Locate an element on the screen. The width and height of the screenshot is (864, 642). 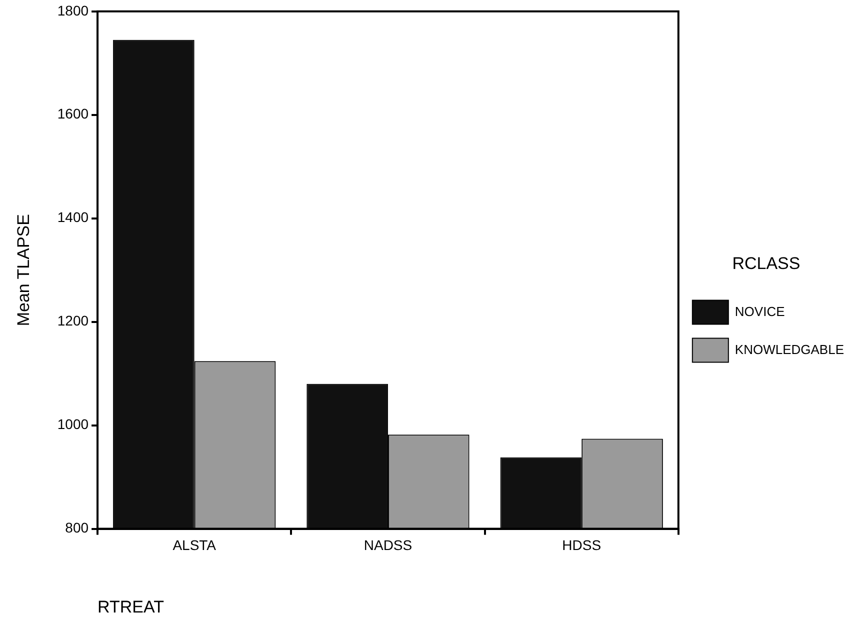
y-tick-label: 1600 is located at coordinates (73, 114).